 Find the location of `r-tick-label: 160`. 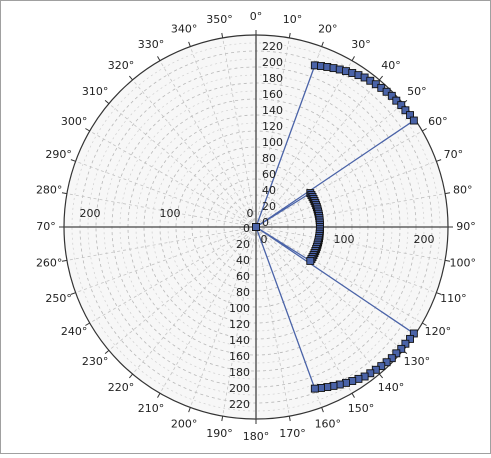

r-tick-label: 160 is located at coordinates (239, 356).